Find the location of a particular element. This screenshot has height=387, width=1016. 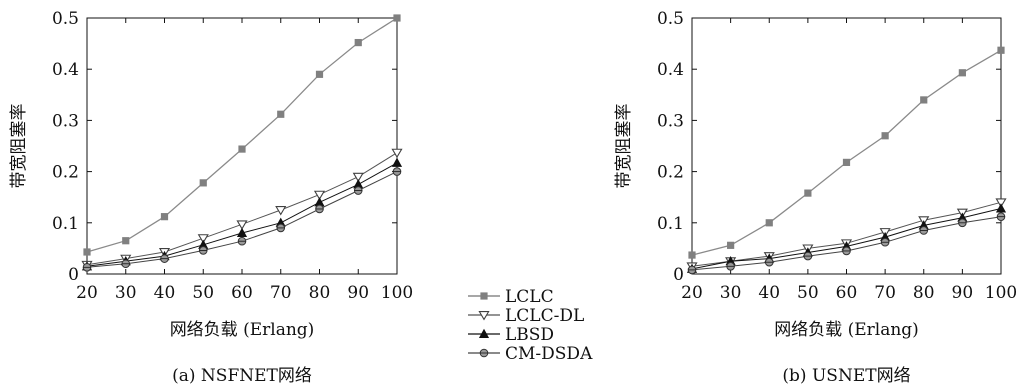

series-lclc-dl is located at coordinates (242, 209).